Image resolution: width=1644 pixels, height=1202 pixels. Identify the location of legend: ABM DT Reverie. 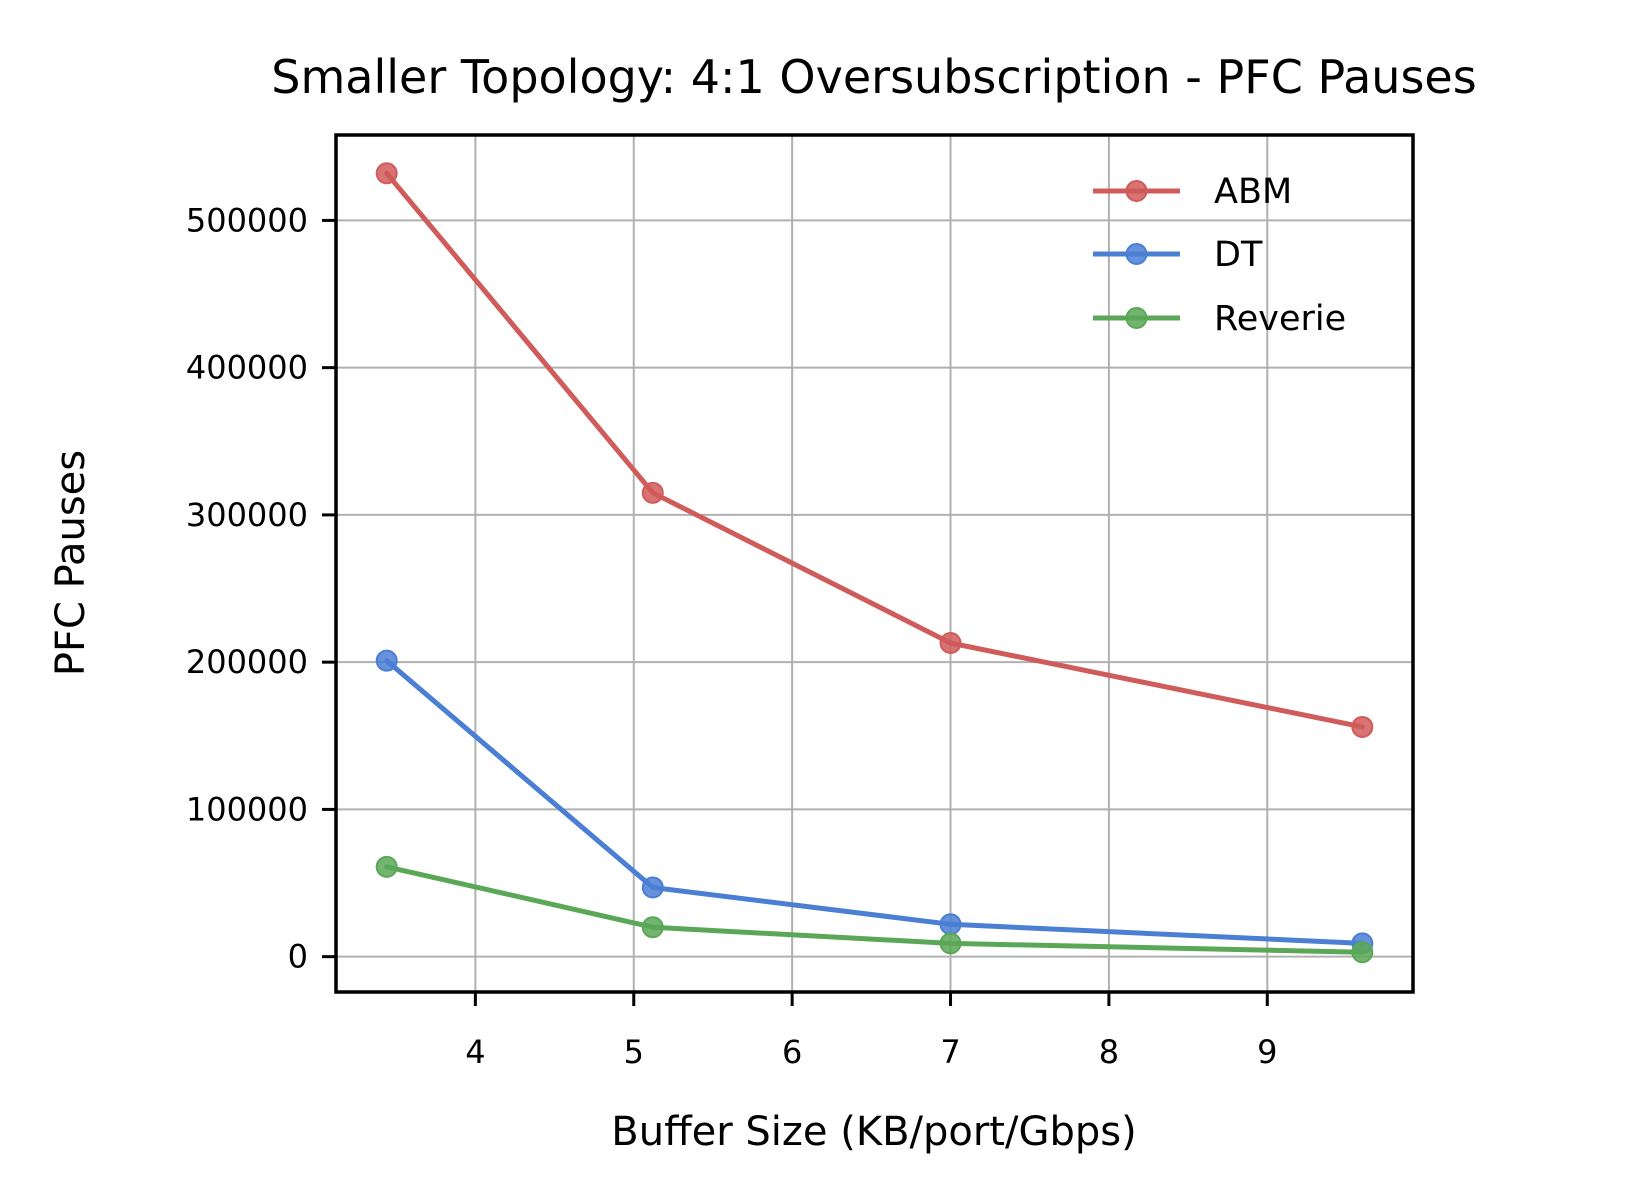
(1219, 255).